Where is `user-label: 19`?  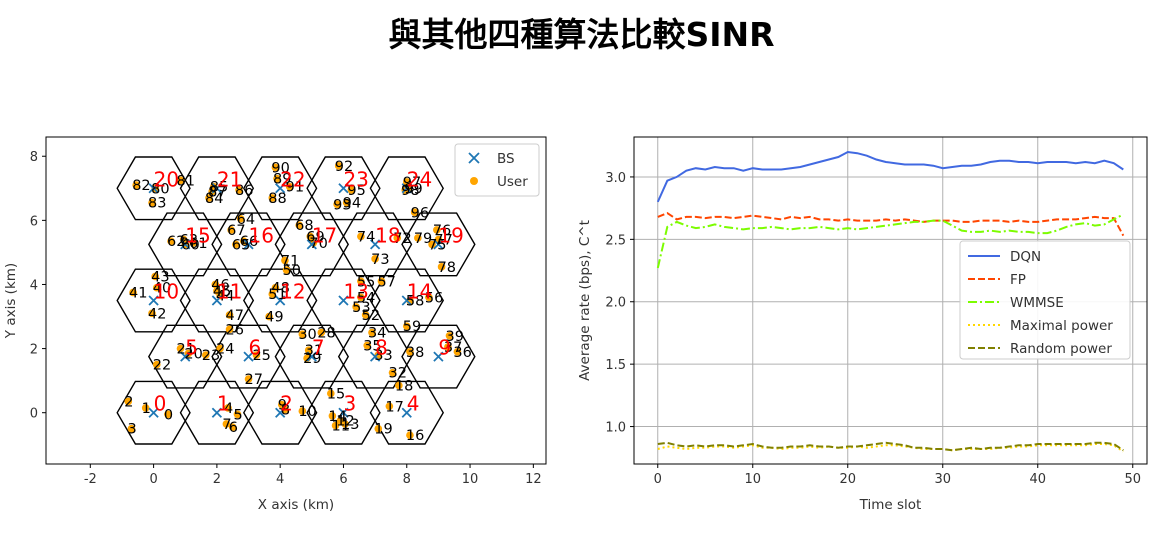
user-label: 19 is located at coordinates (383, 430).